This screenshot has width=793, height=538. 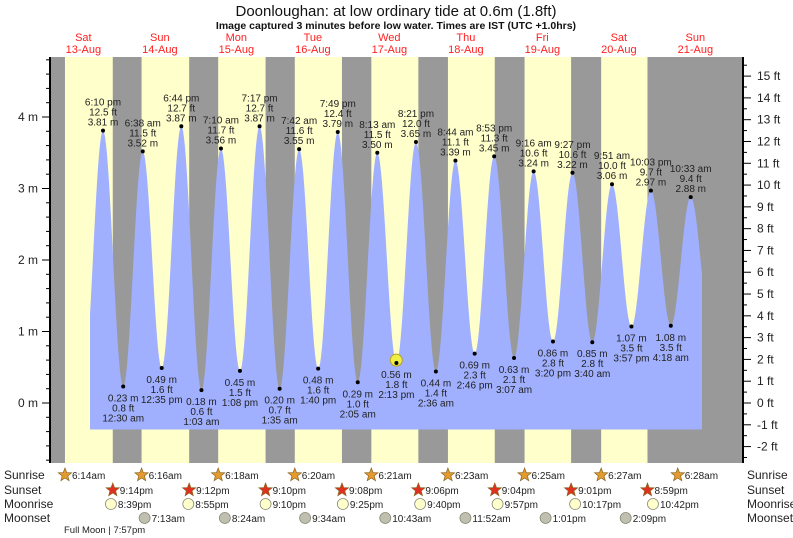 I want to click on high-tide-label: 7:17 pm, so click(x=259, y=98).